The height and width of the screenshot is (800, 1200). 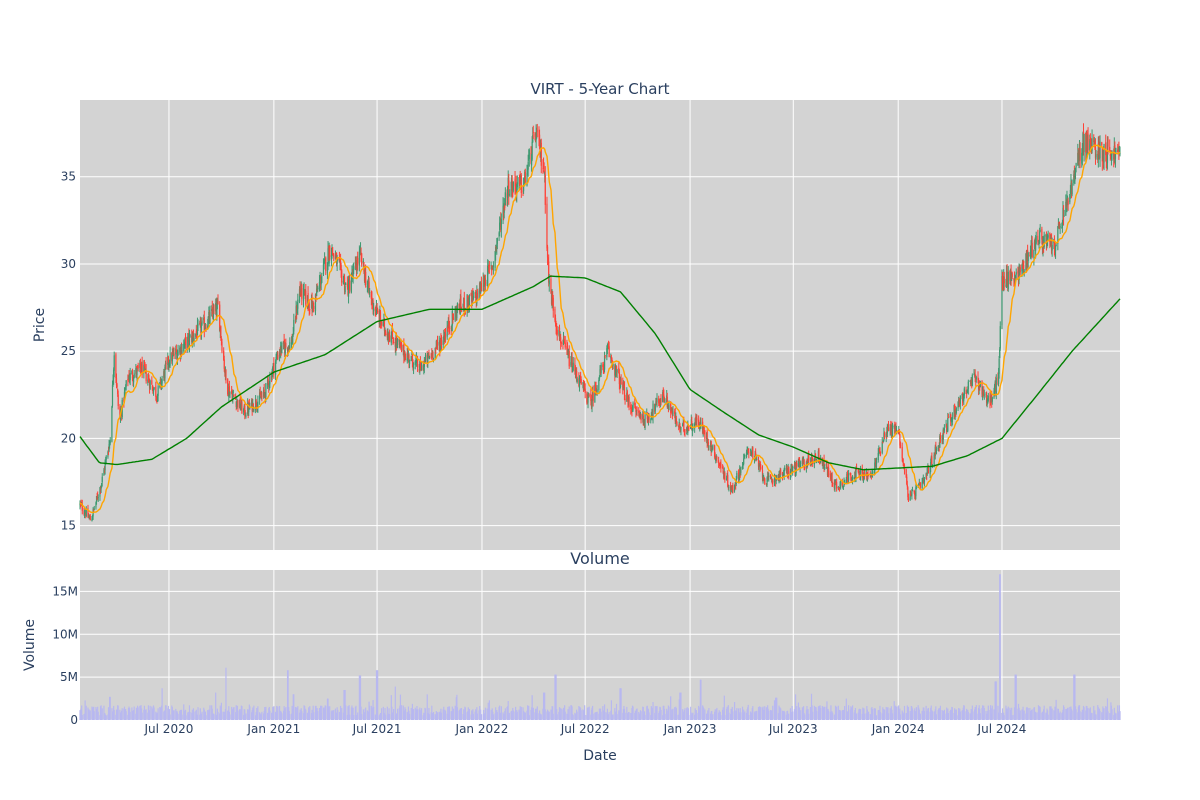 What do you see at coordinates (65, 655) in the screenshot?
I see `volume-y-ticks: 0 5M 10M 15M` at bounding box center [65, 655].